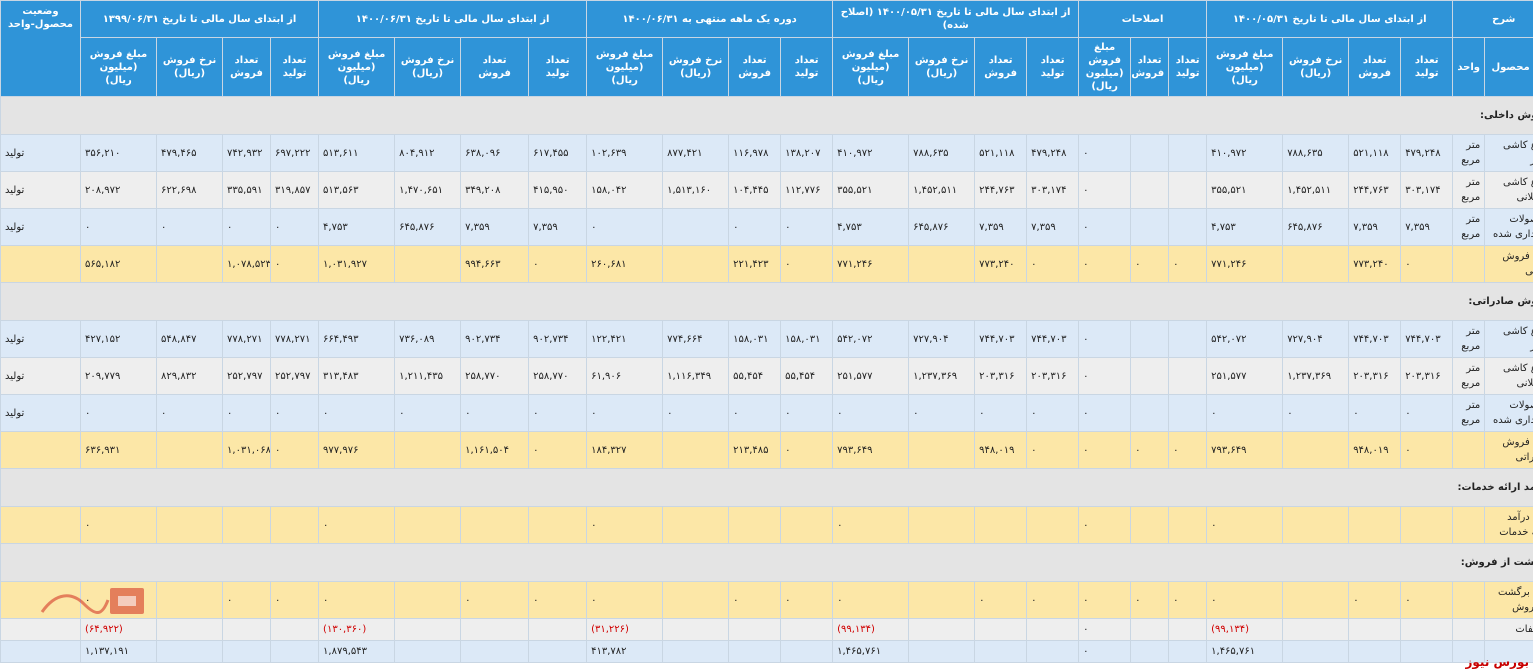 The image size is (1533, 670). What do you see at coordinates (766, 487) in the screenshot?
I see `section-title: درآمد ارائه خدمات:` at bounding box center [766, 487].